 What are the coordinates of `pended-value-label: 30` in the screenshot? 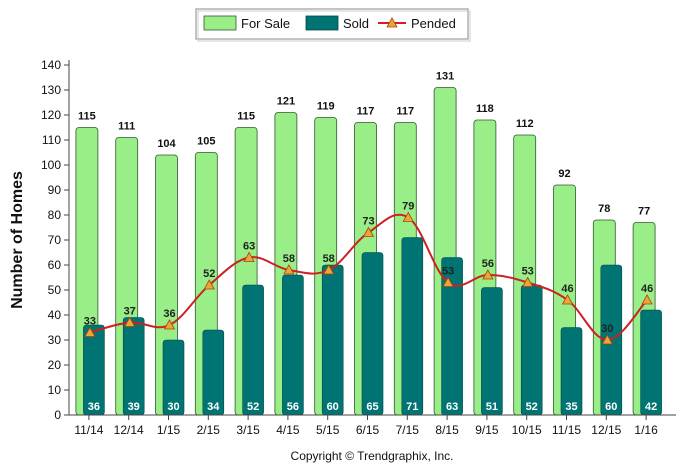 It's located at (607, 329).